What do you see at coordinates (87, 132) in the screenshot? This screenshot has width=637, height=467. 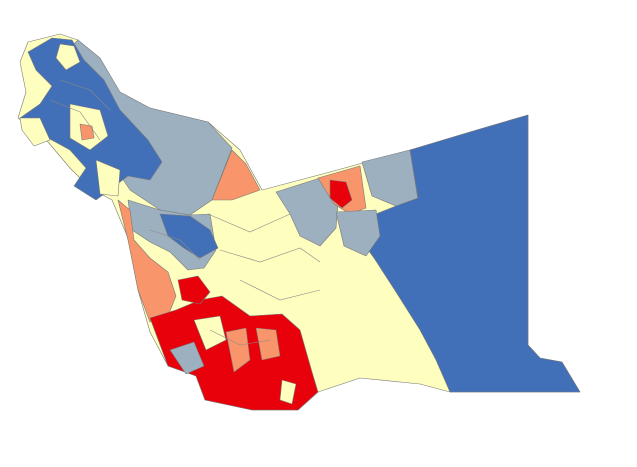 I see `region-orange-urban-a` at bounding box center [87, 132].